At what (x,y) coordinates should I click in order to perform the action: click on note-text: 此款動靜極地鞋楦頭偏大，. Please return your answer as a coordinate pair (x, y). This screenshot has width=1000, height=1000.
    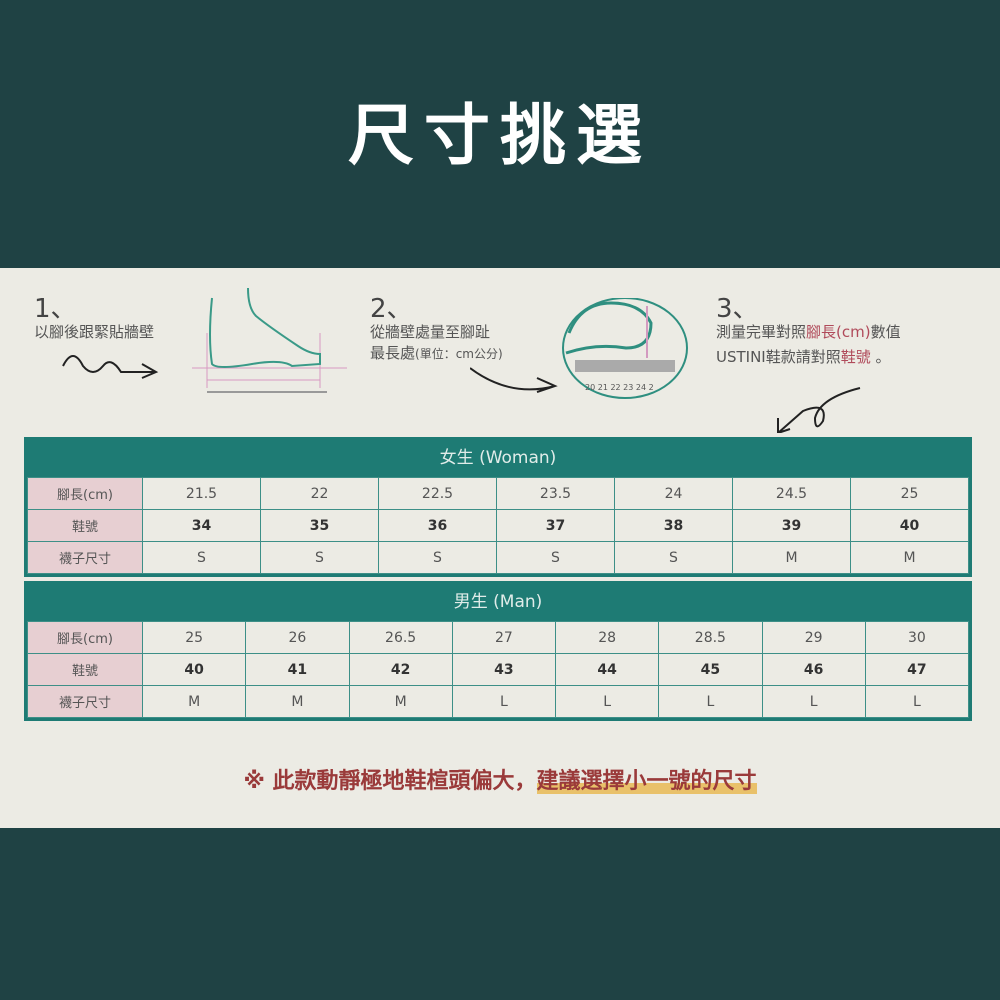
    Looking at the image, I should click on (404, 781).